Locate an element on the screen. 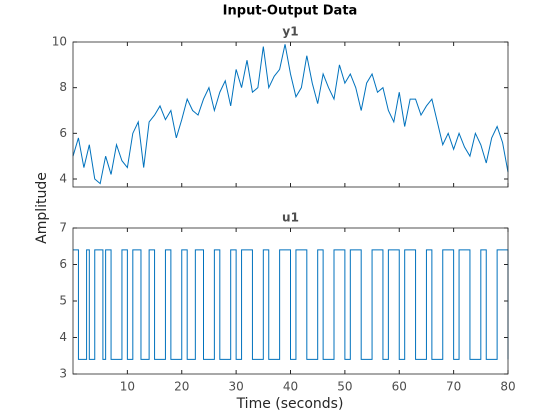 The image size is (560, 420). y-tick-label: 8 is located at coordinates (63, 87).